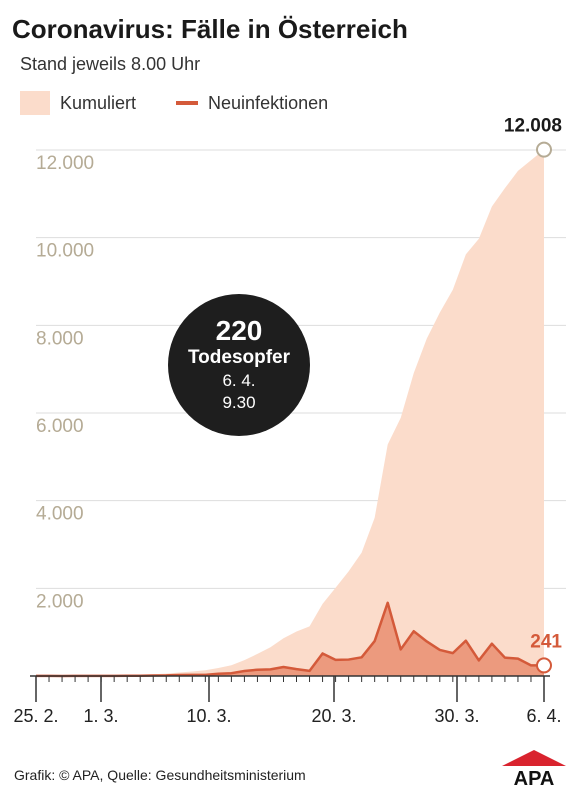  Describe the element at coordinates (534, 777) in the screenshot. I see `apa-logo-text: APA` at that location.